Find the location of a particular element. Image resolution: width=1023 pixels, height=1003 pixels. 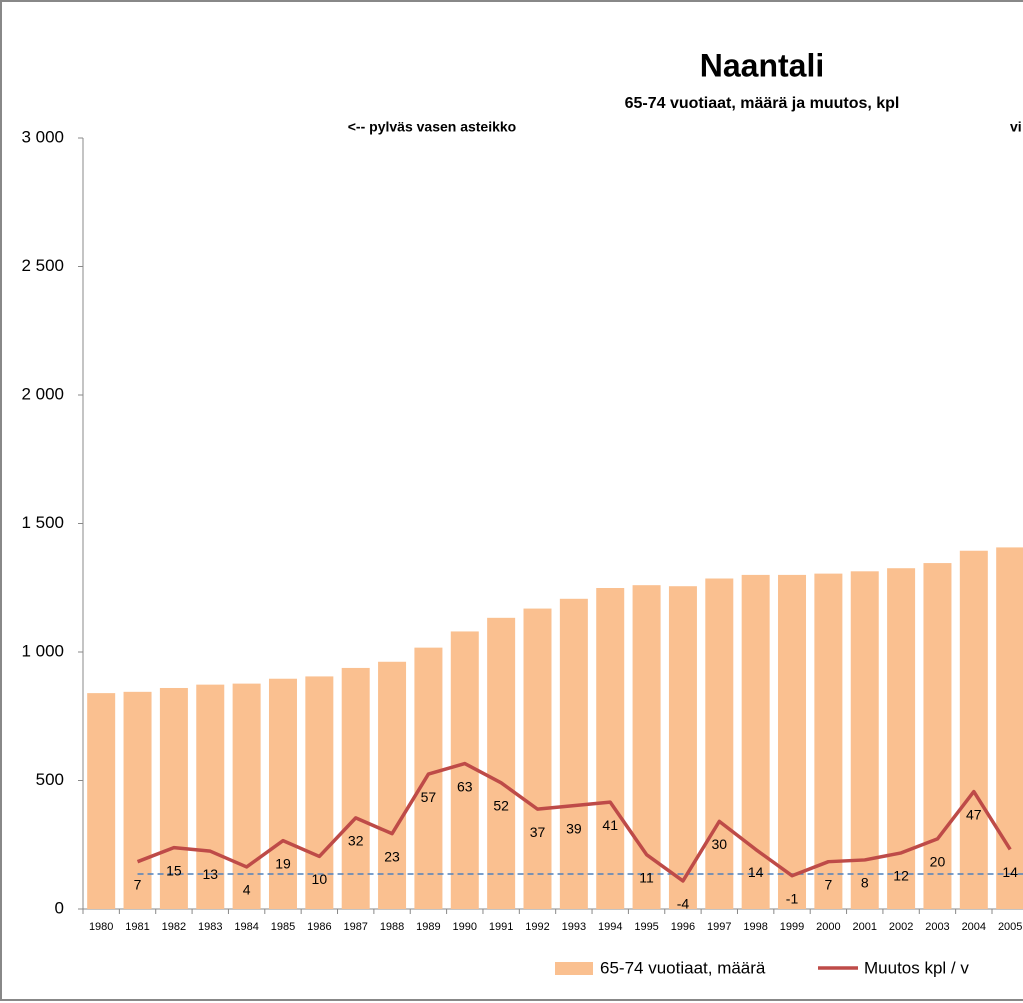

legend-label: Muutos kpl / v is located at coordinates (916, 967).